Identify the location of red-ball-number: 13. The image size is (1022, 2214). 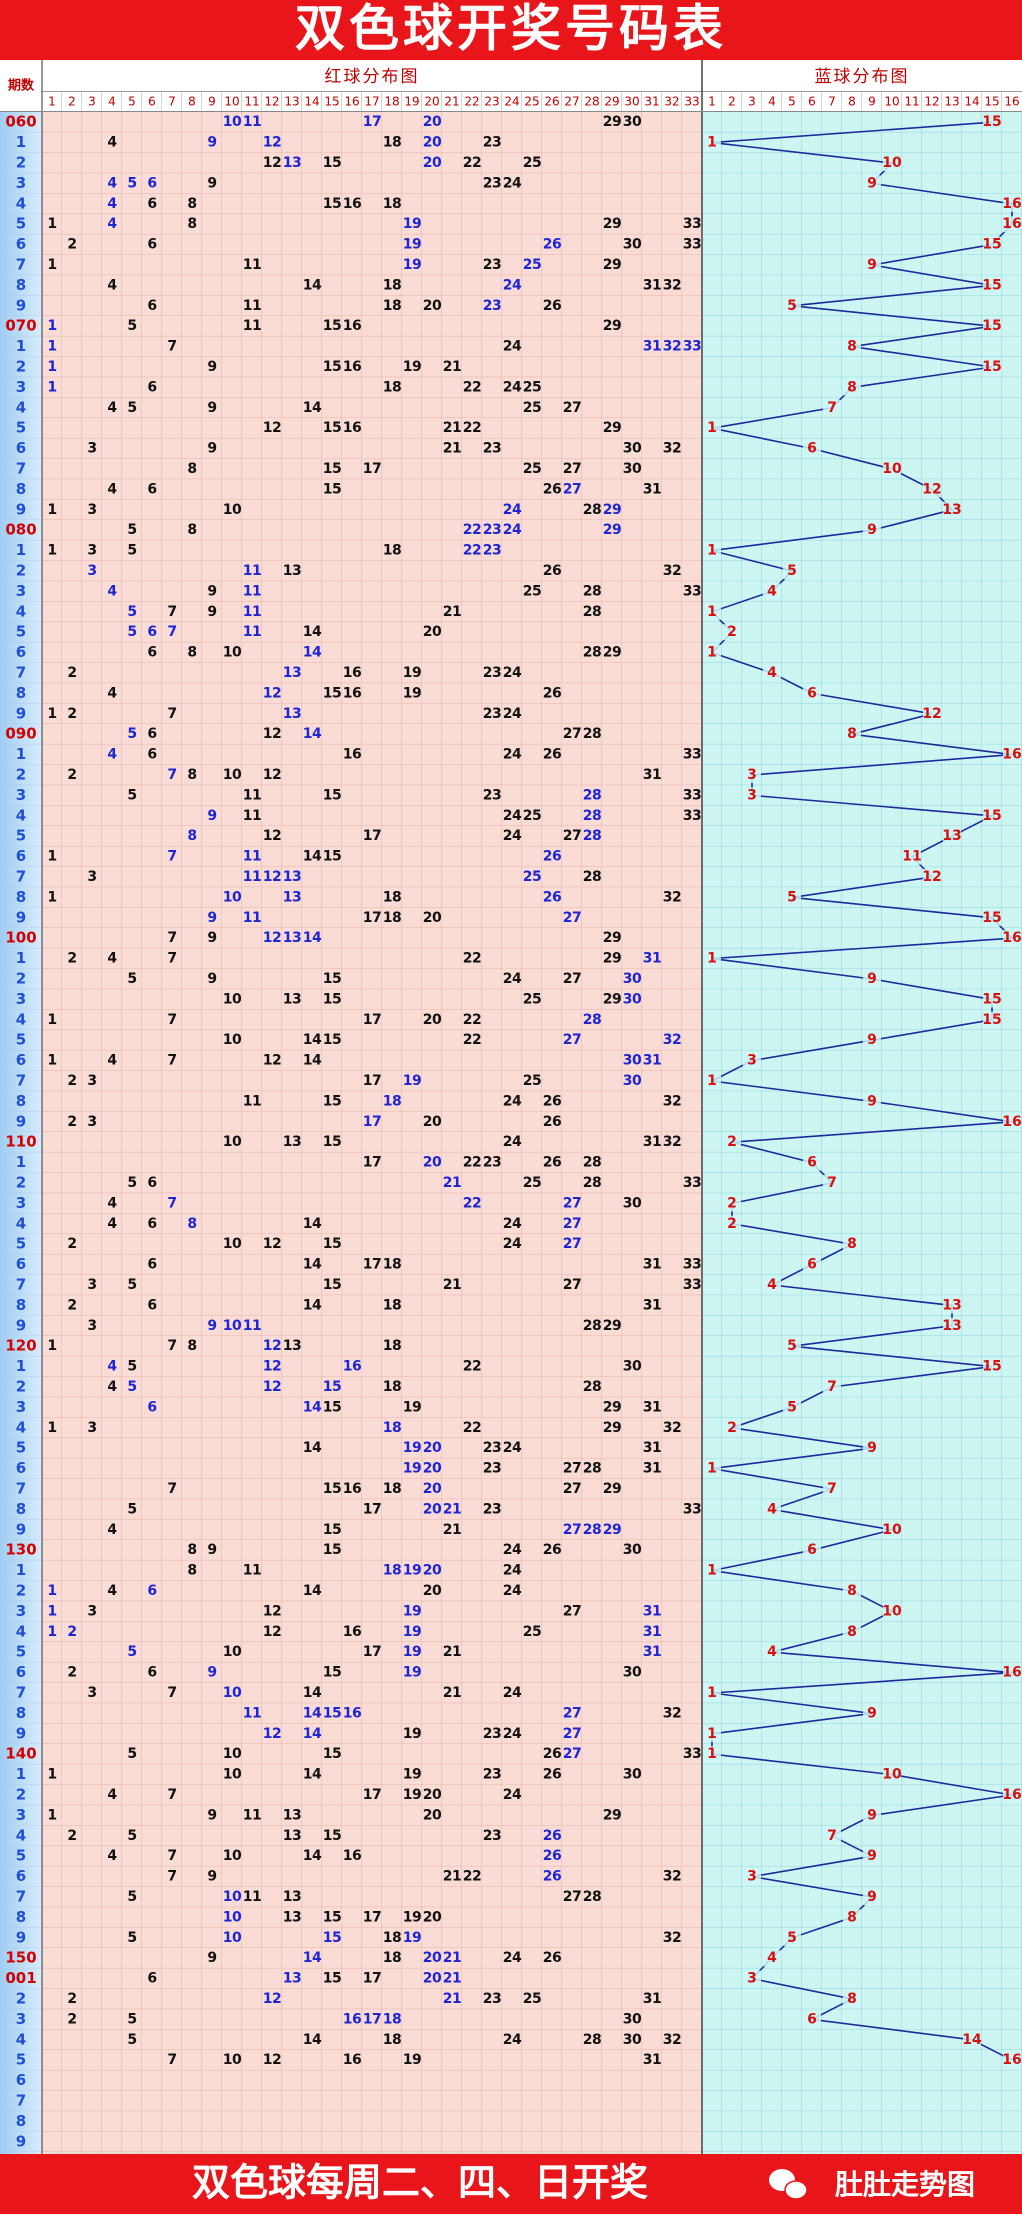
(292, 714).